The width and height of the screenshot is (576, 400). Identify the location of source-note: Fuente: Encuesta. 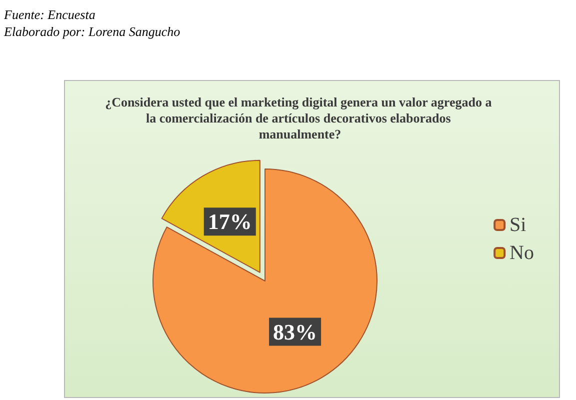
(50, 14).